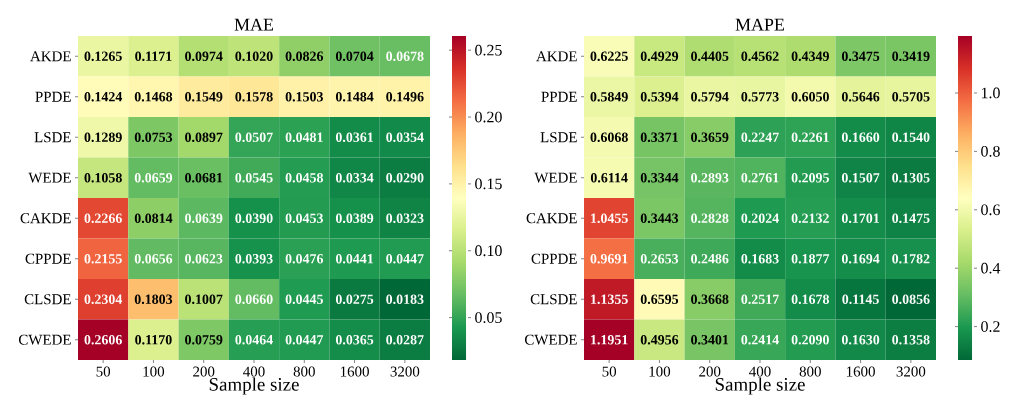 The width and height of the screenshot is (1010, 401). Describe the element at coordinates (304, 97) in the screenshot. I see `data-label: 0.1503` at that location.